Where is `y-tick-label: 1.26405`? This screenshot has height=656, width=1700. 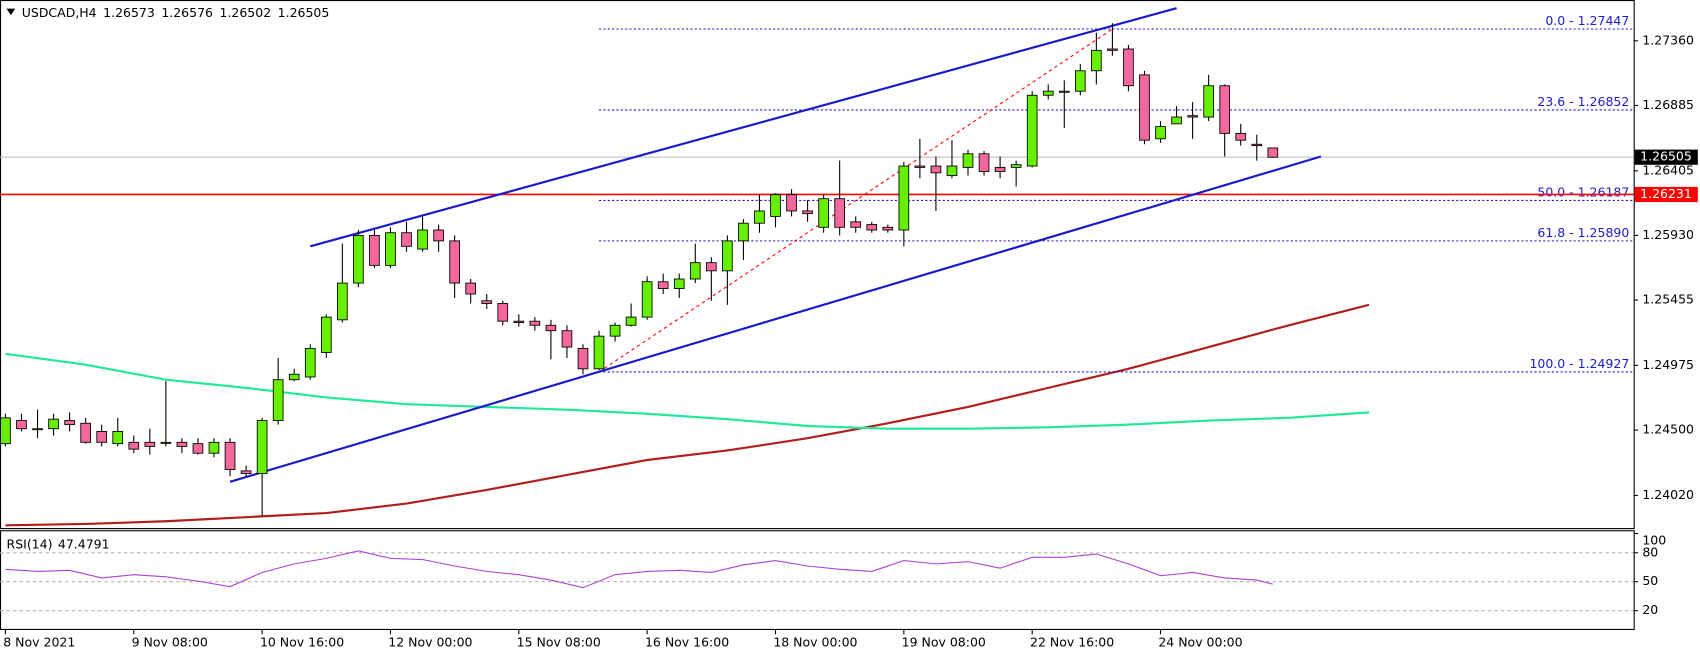 y-tick-label: 1.26405 is located at coordinates (1668, 169).